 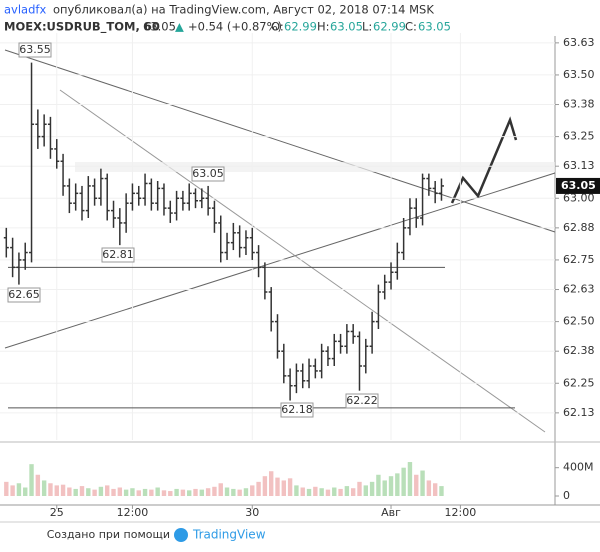 What do you see at coordinates (367, 27) in the screenshot?
I see `l-label: L:` at bounding box center [367, 27].